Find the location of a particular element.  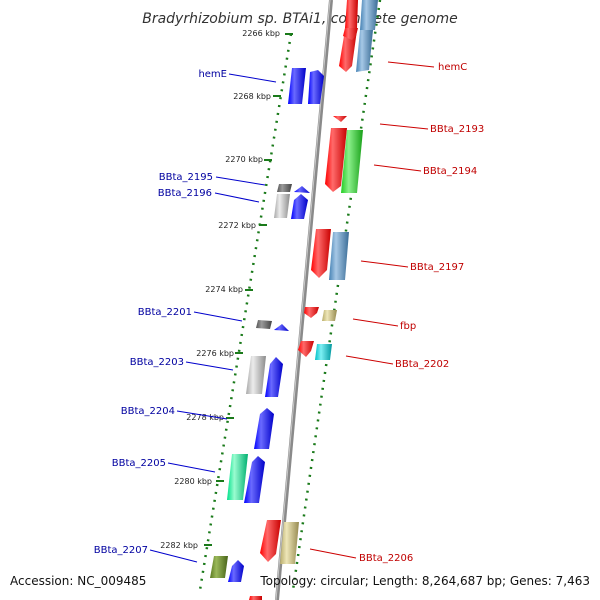

left-scale-track is located at coordinates (245, 312).